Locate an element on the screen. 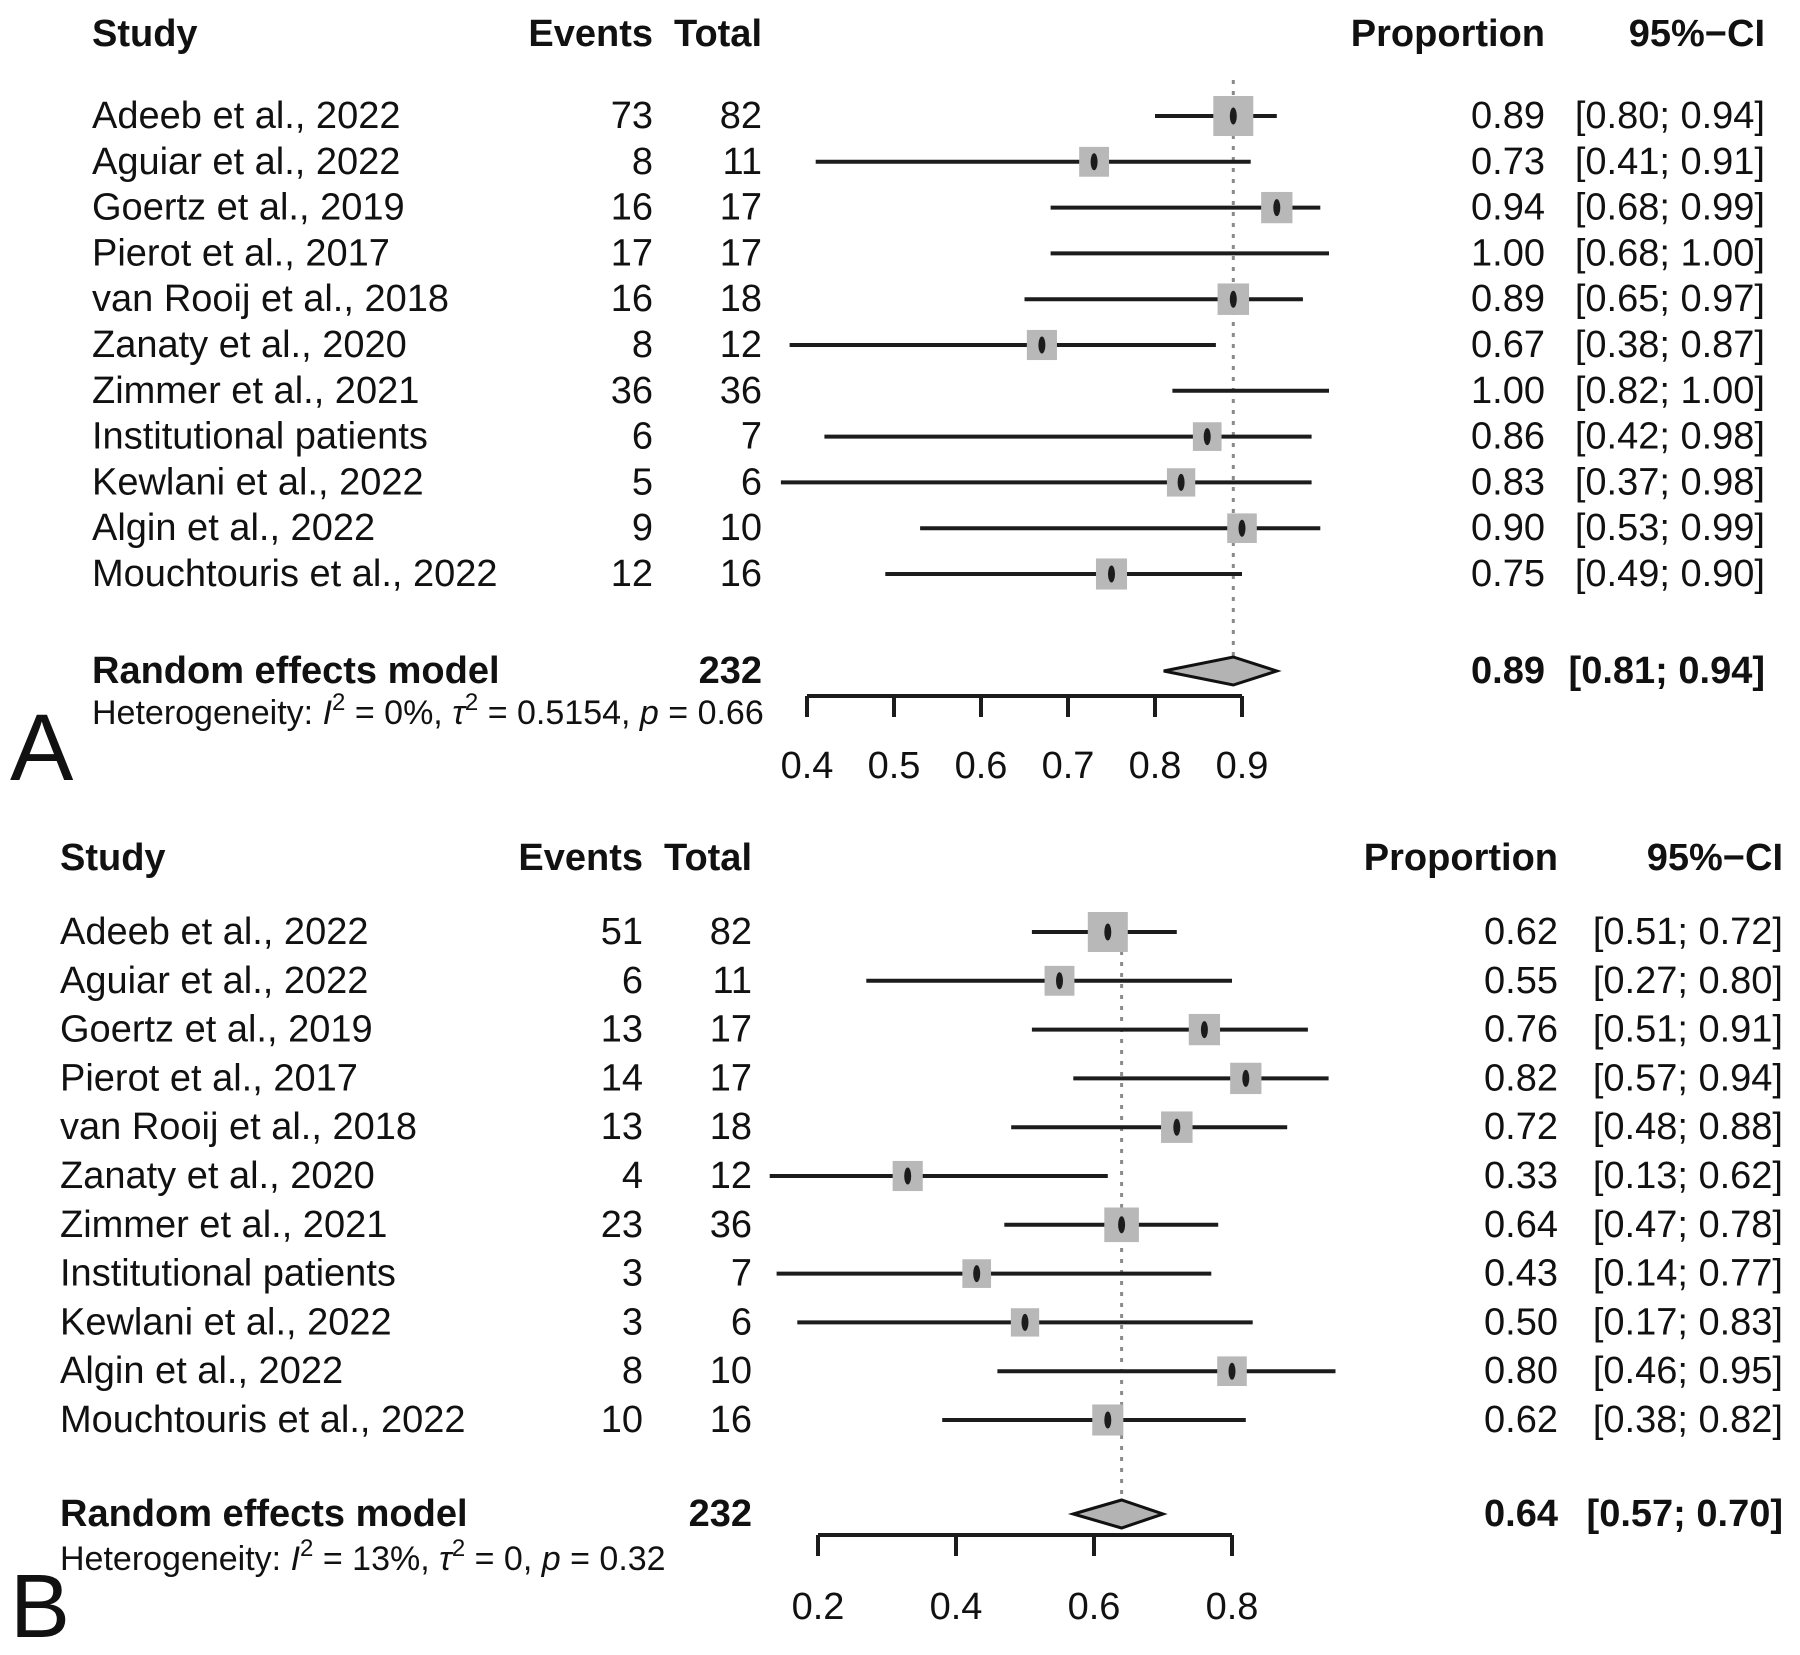  events-value: 16 is located at coordinates (632, 208).